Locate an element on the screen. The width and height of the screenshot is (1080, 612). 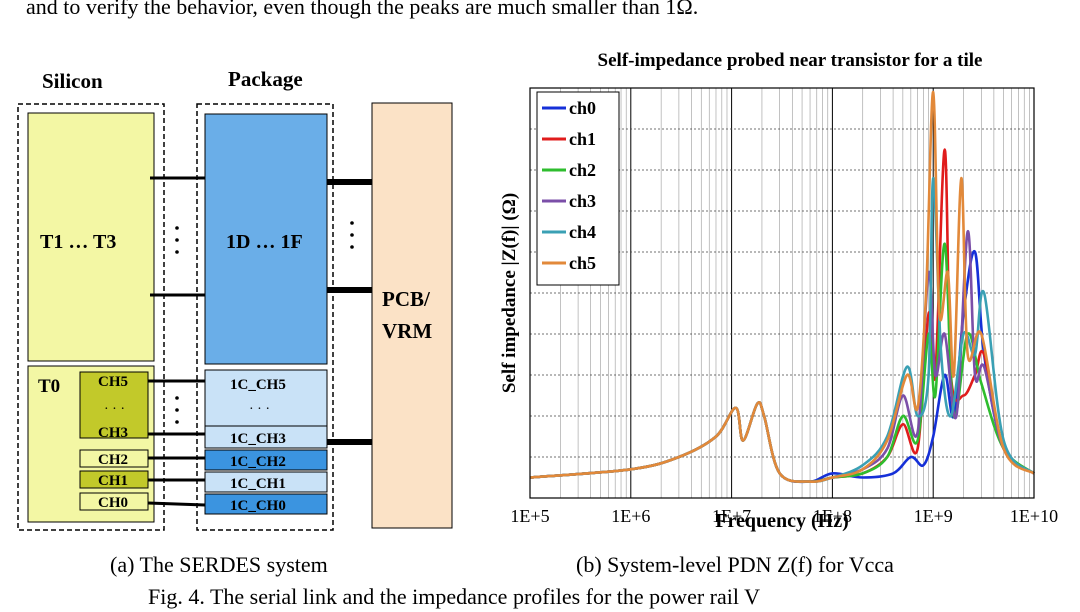
silicon-outline is located at coordinates (91, 317).